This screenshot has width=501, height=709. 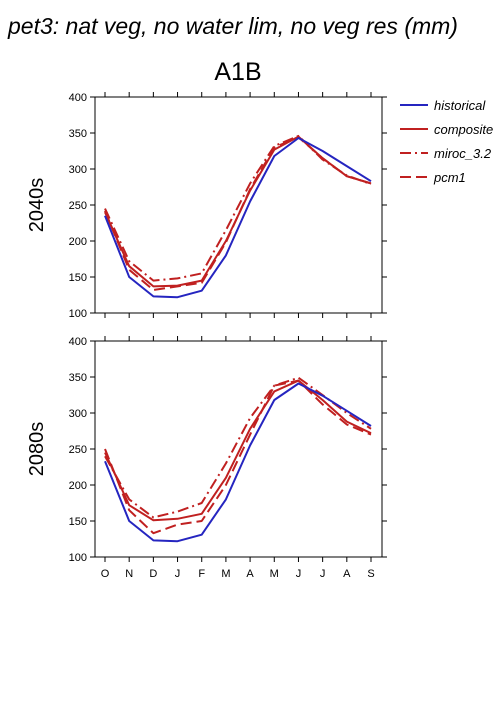 What do you see at coordinates (463, 129) in the screenshot?
I see `legend-label: composite` at bounding box center [463, 129].